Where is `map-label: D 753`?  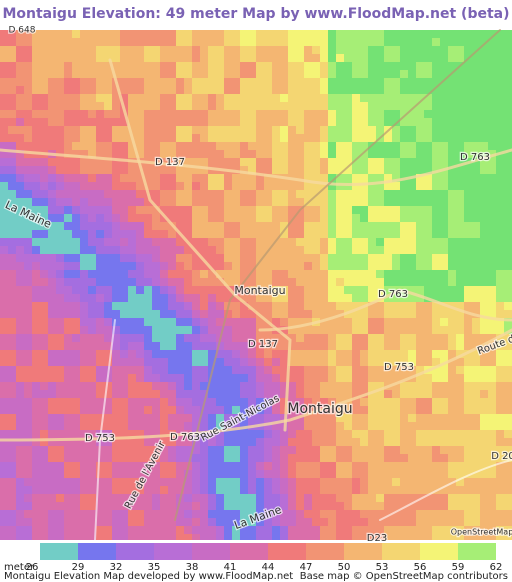
map-label: D 753 is located at coordinates (399, 367).